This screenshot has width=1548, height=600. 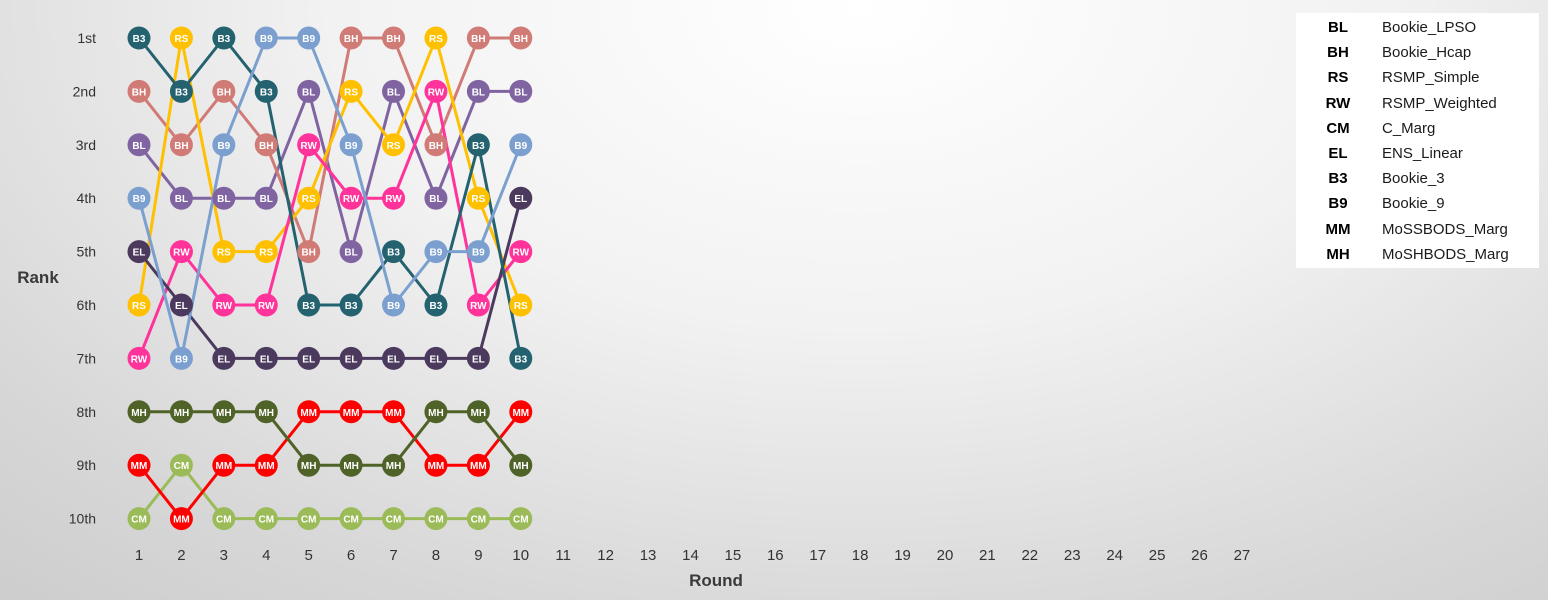 What do you see at coordinates (266, 198) in the screenshot?
I see `data-point-bl: BL` at bounding box center [266, 198].